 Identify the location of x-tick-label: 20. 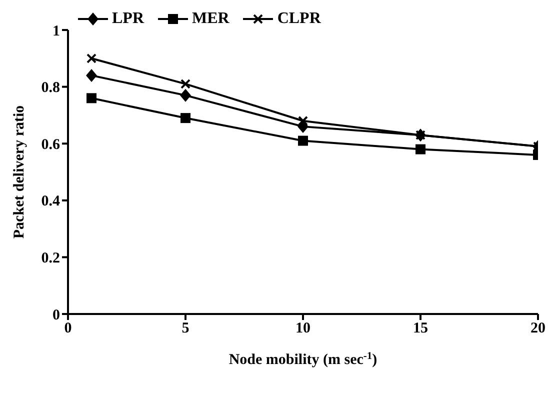
(538, 328).